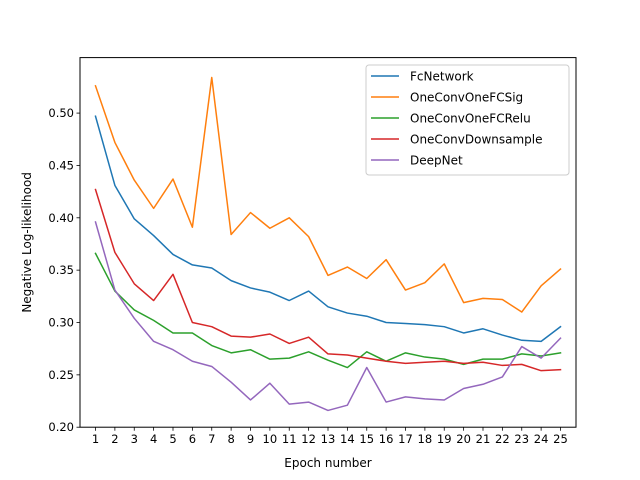  What do you see at coordinates (327, 463) in the screenshot?
I see `x-axis-label: Epoch number` at bounding box center [327, 463].